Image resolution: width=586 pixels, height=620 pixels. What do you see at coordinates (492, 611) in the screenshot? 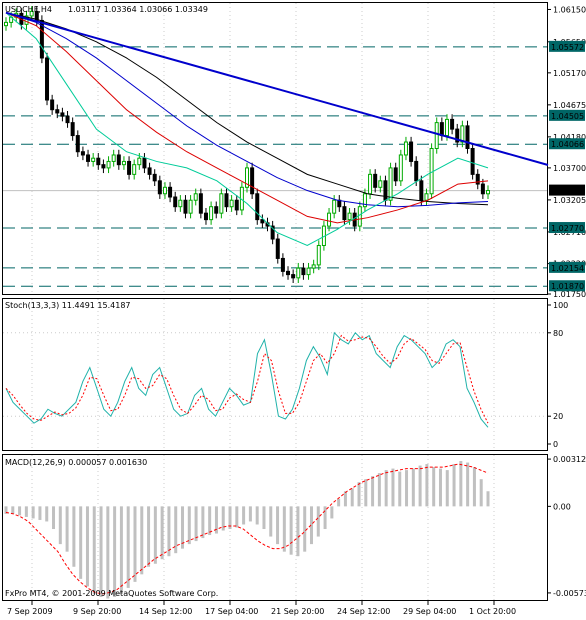
I see `time-tick-label: 1 Oct 20:00` at bounding box center [492, 611].